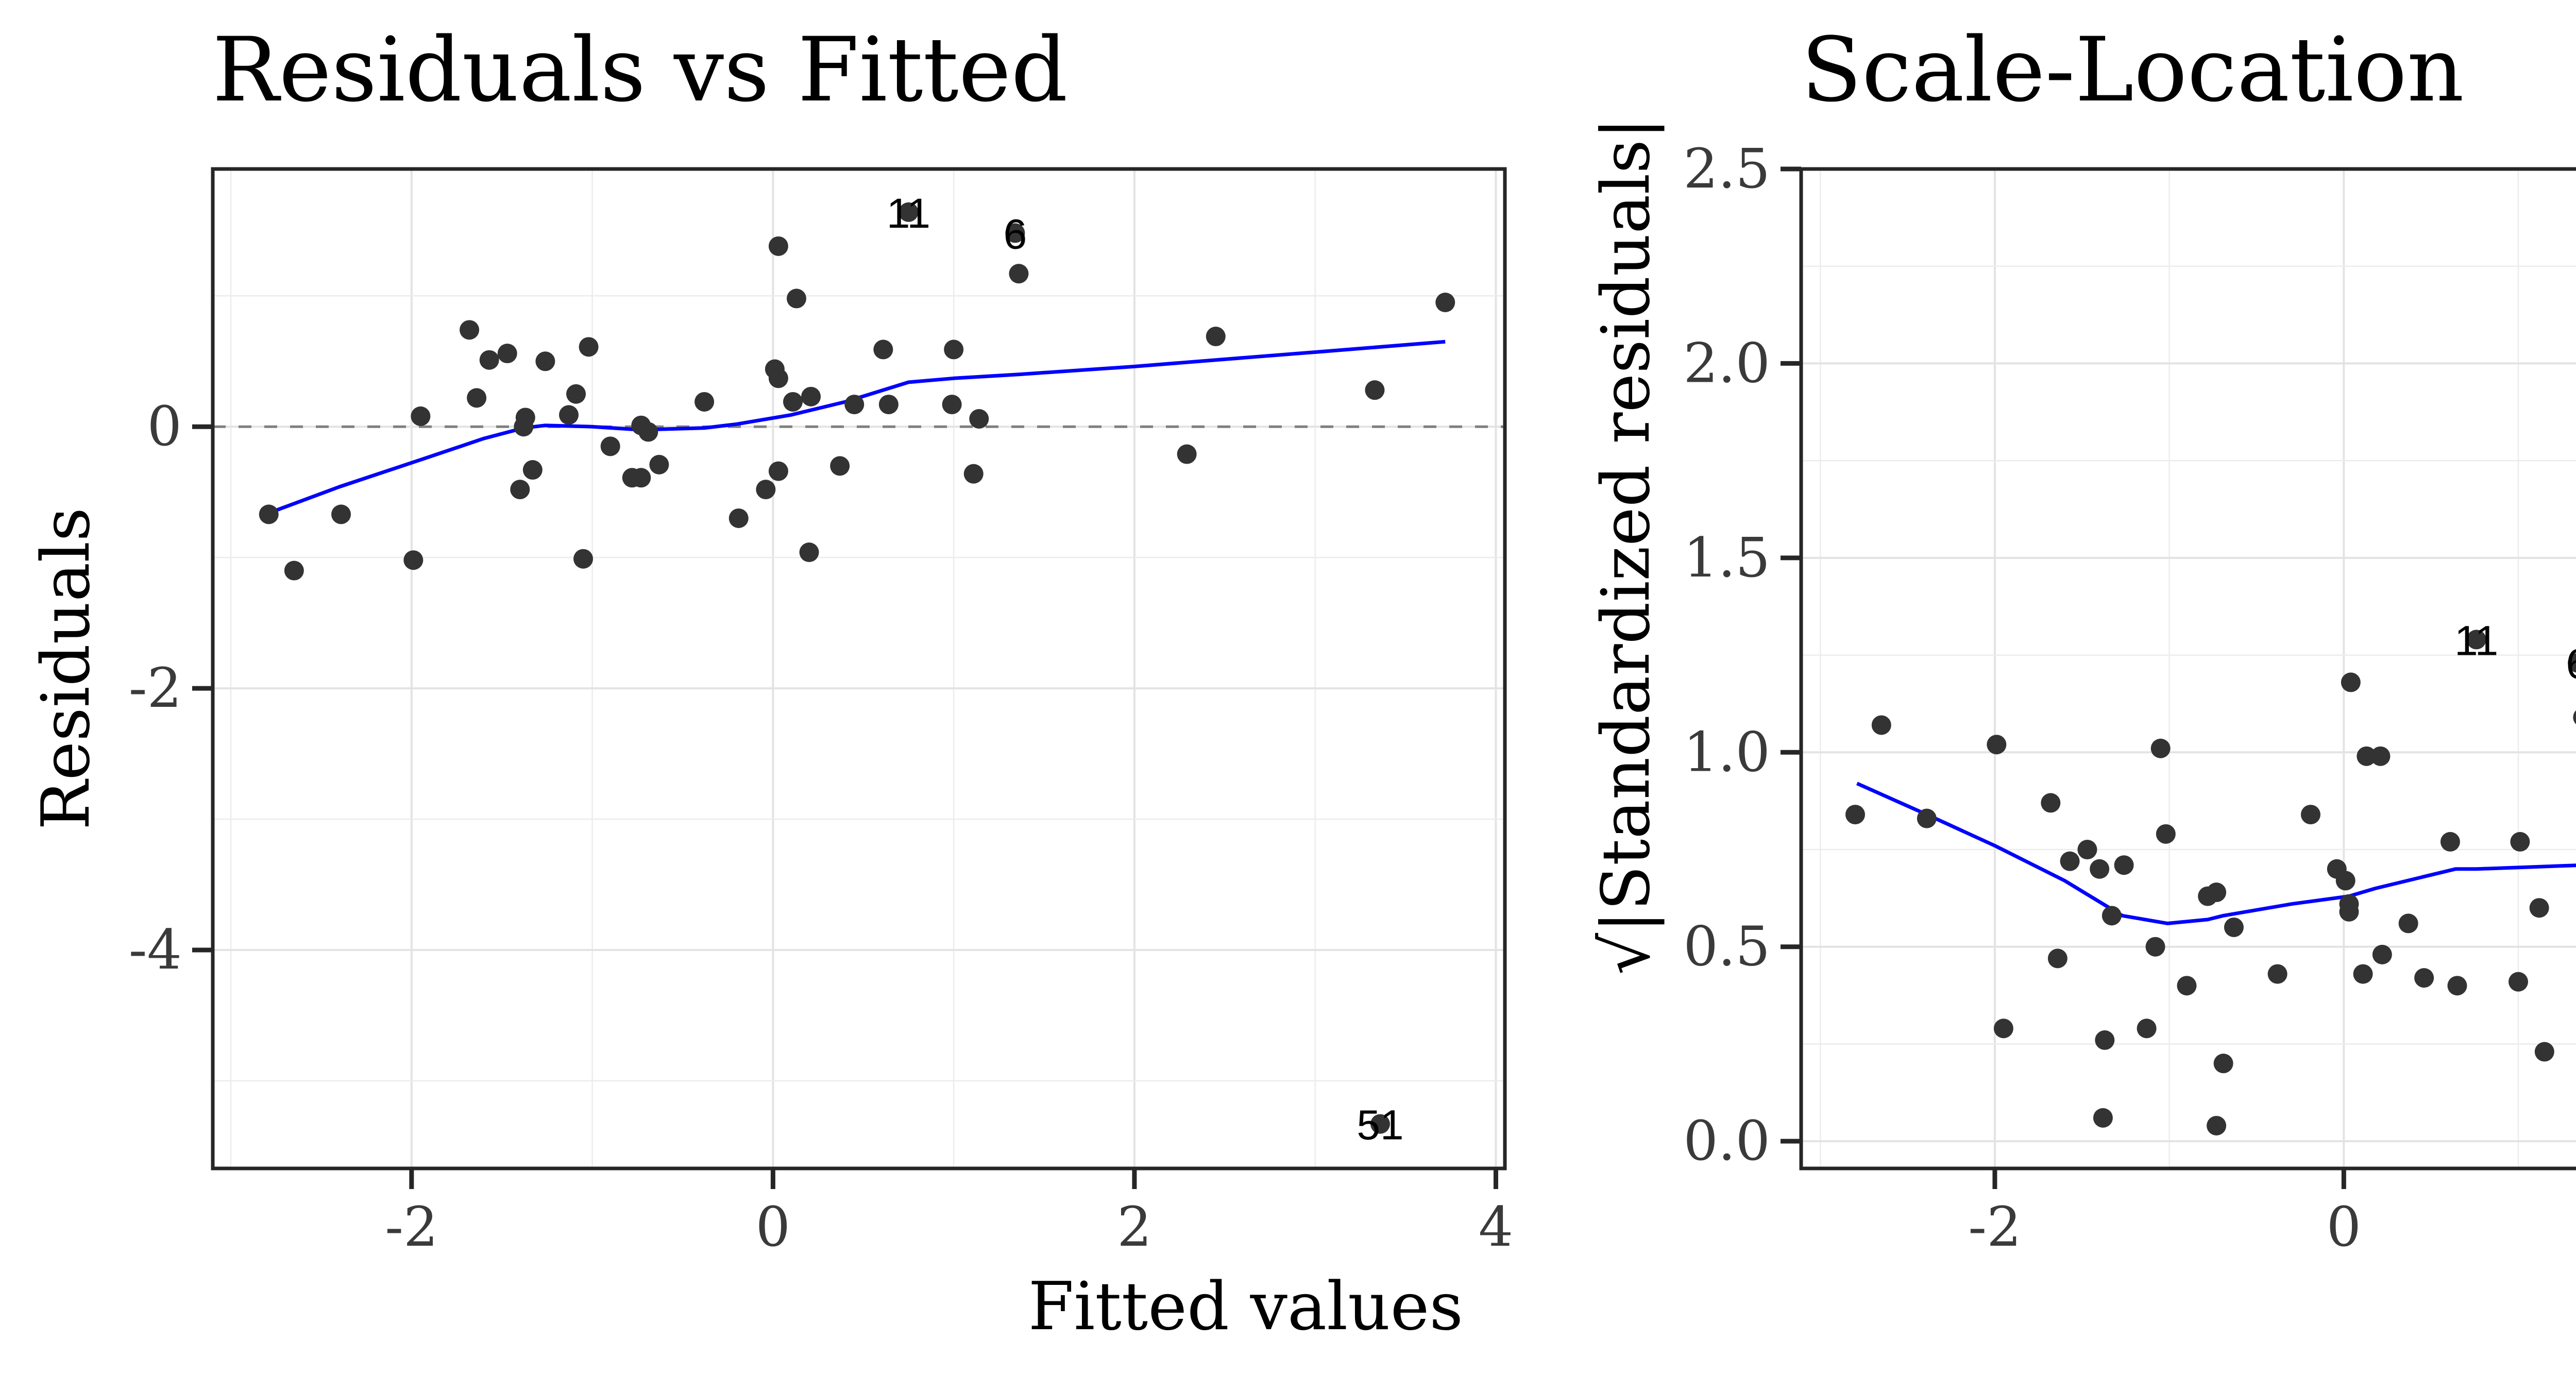 The height and width of the screenshot is (1391, 2576). I want to click on chart-title: Residuals vs Fitted, so click(640, 70).